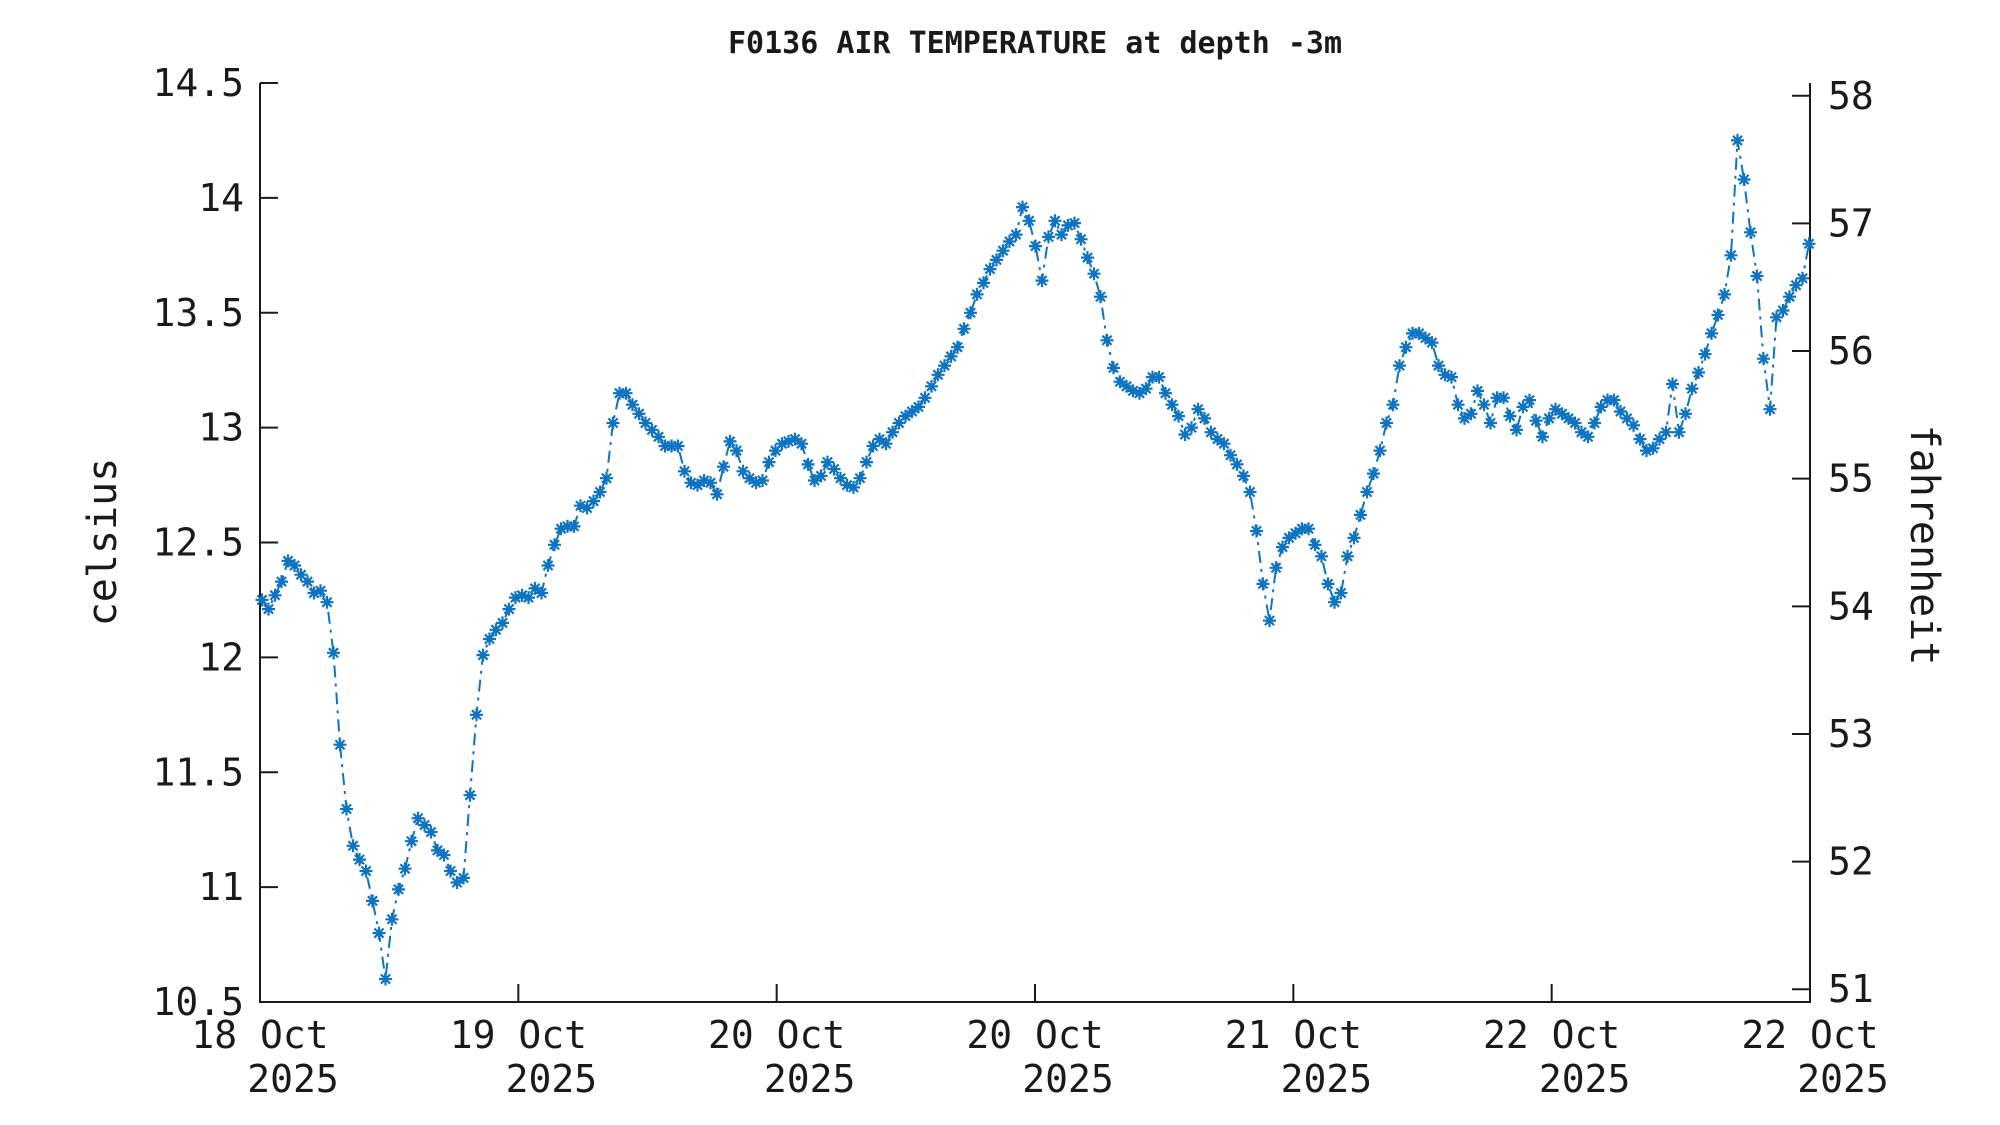 This screenshot has width=2000, height=1125. I want to click on right-tick-label: 58, so click(1851, 96).